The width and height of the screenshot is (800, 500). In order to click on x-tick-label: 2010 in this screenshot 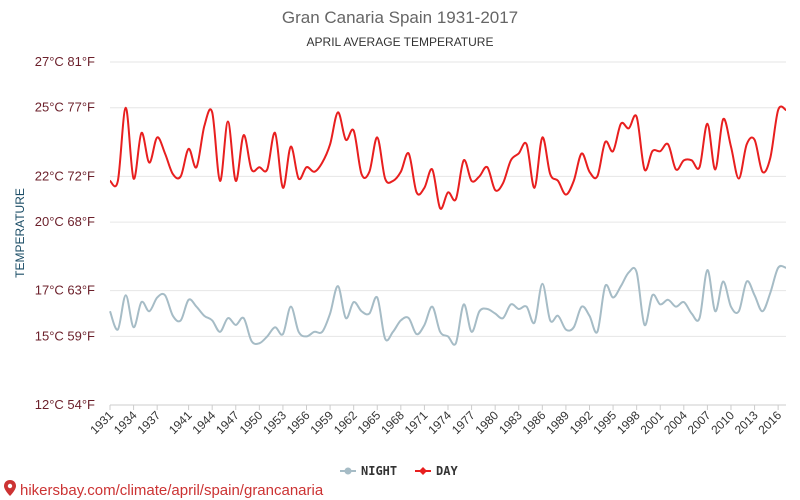, I will do `click(722, 422)`.